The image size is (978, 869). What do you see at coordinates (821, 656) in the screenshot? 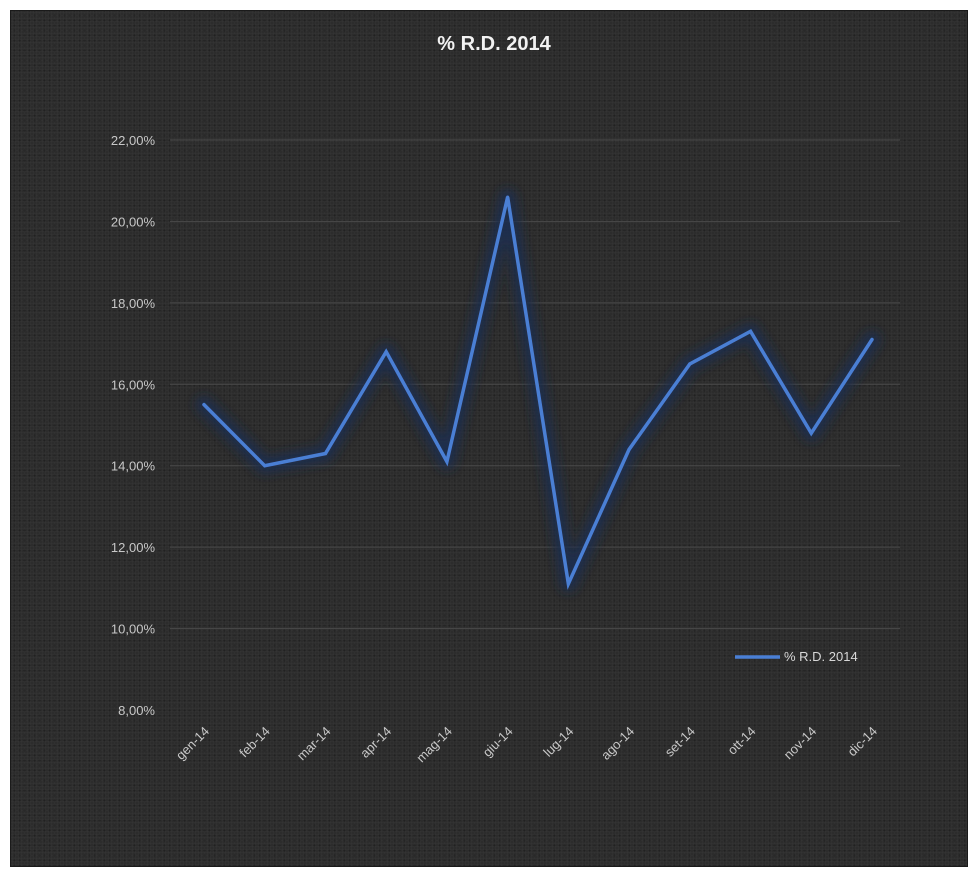
I see `legend-label: % R.D. 2014` at bounding box center [821, 656].